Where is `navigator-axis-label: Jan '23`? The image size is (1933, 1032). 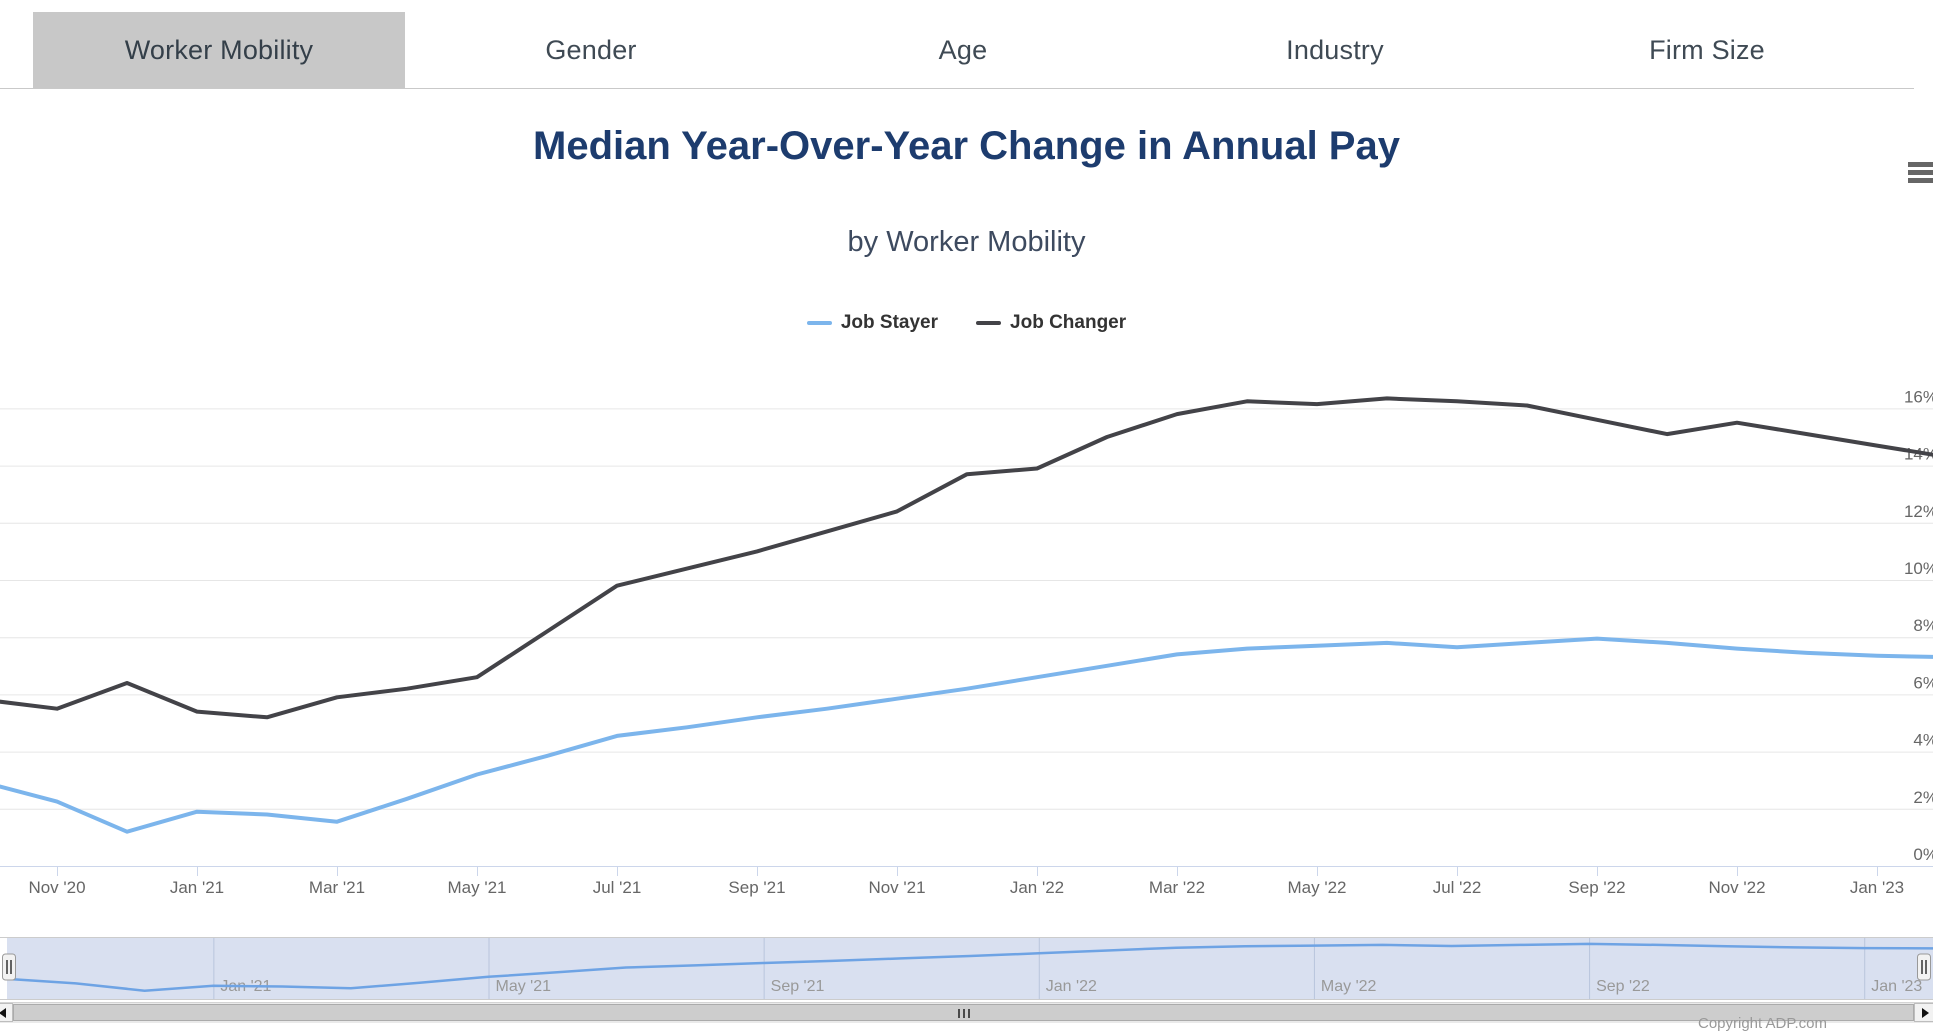
navigator-axis-label: Jan '23 is located at coordinates (1896, 986).